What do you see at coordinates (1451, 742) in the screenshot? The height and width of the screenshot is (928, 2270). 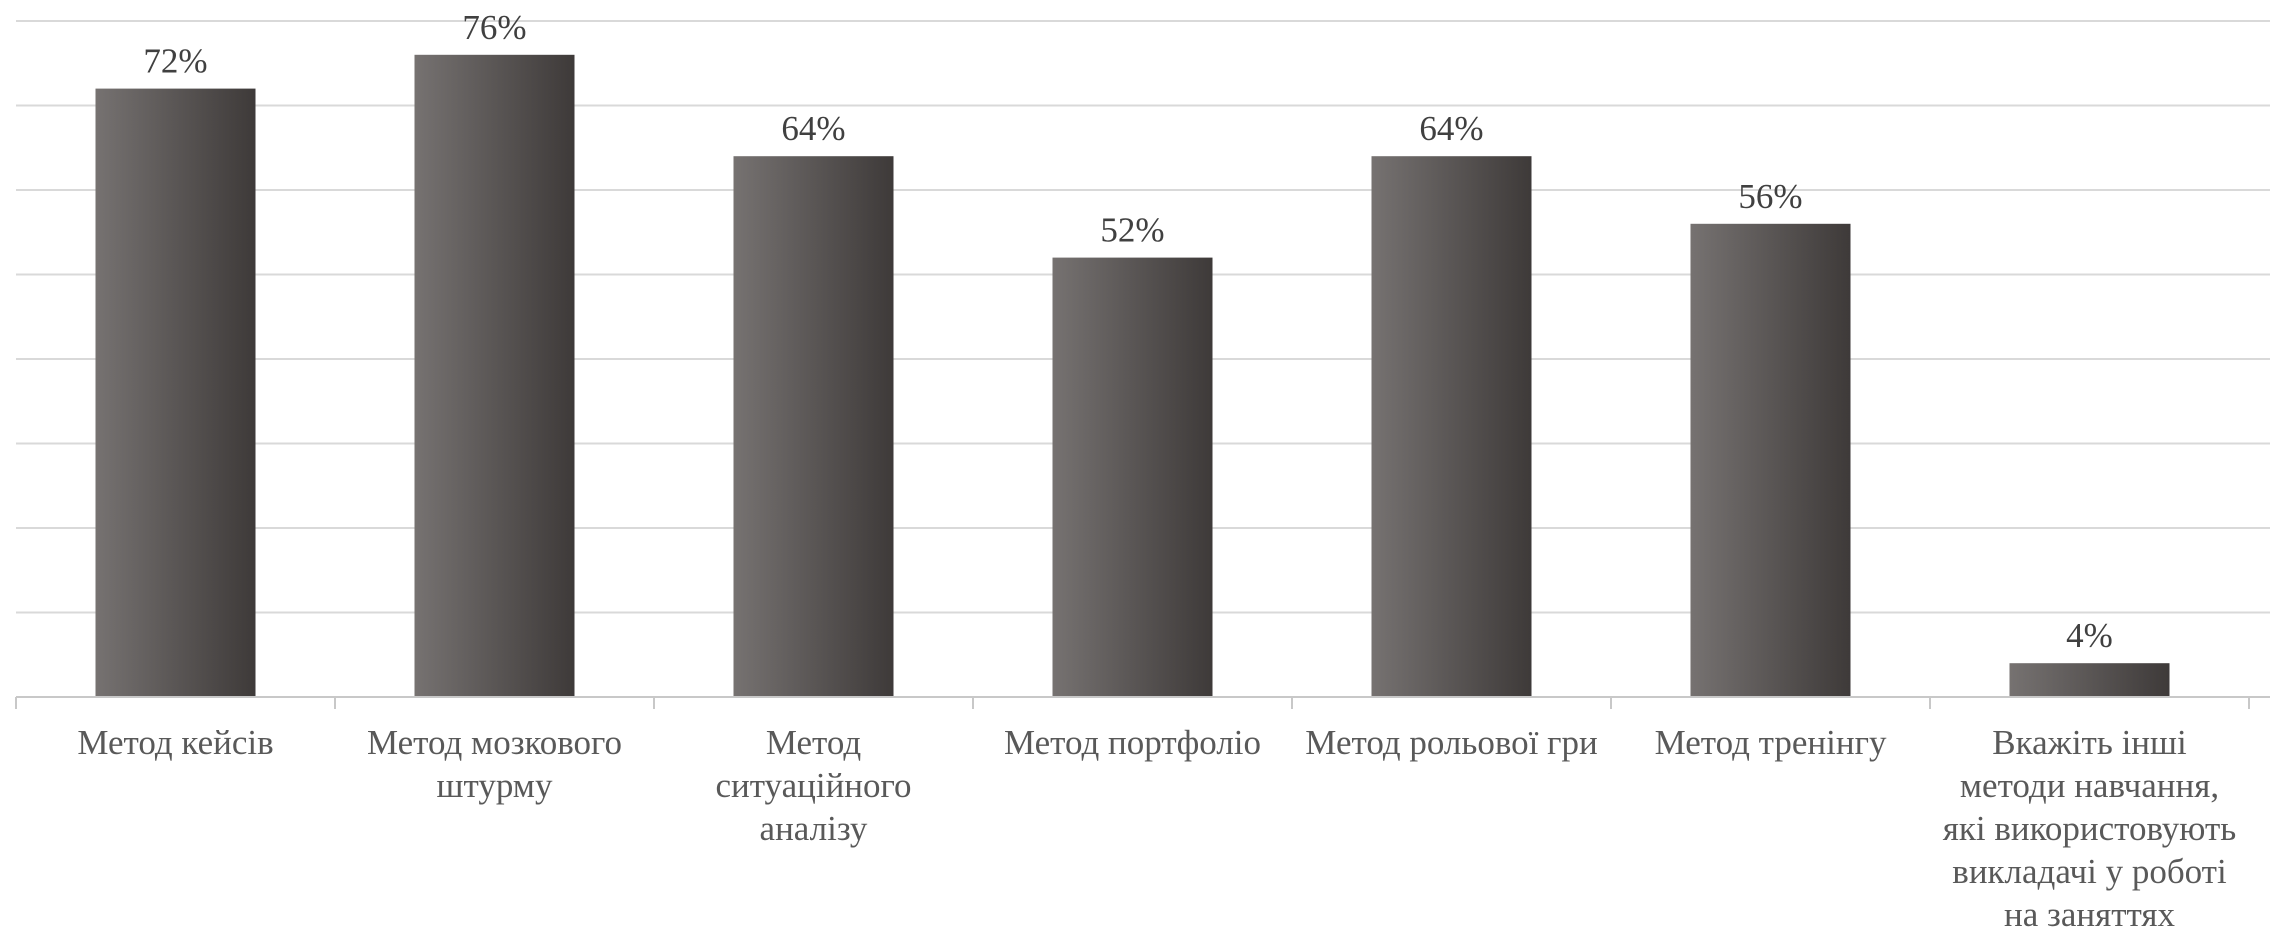 I see `category-label: Метод рольової гри` at bounding box center [1451, 742].